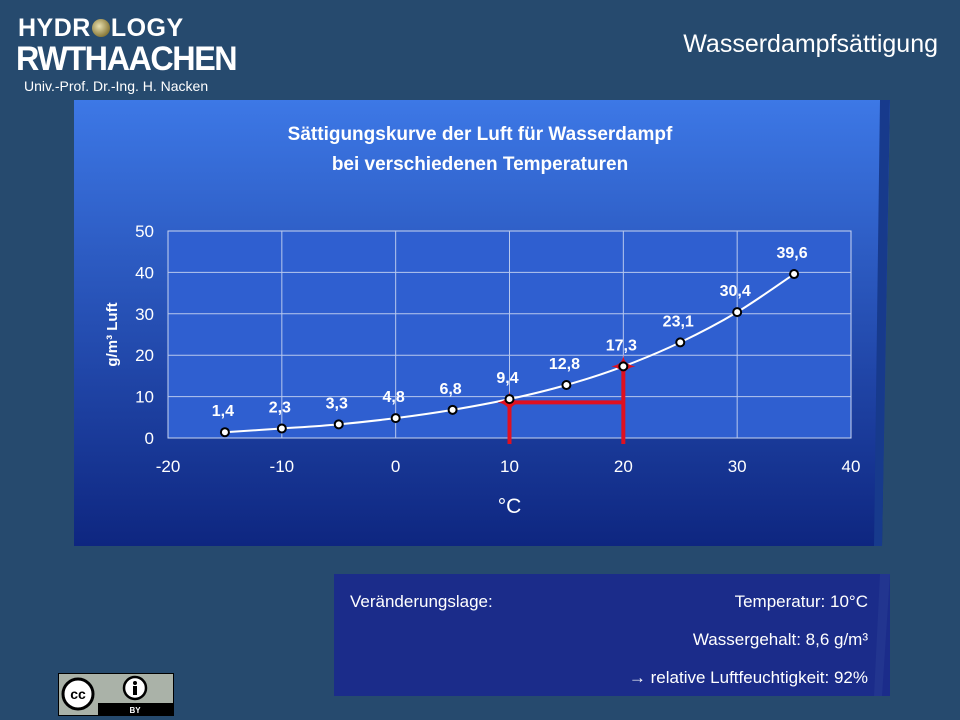 Image resolution: width=960 pixels, height=720 pixels. I want to click on data-label: 12,8, so click(564, 364).